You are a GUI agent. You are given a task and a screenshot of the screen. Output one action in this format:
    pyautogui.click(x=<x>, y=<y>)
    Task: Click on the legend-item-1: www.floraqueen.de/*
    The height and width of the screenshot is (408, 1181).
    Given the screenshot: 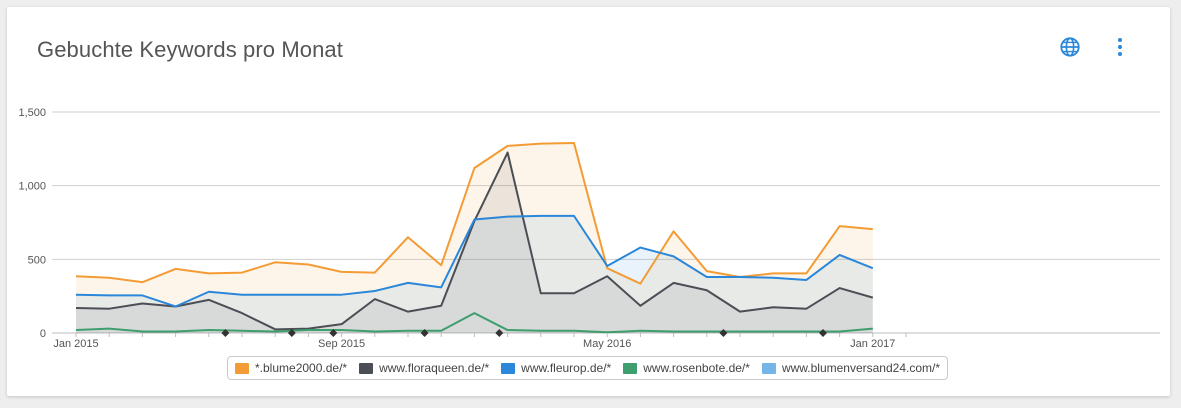 What is the action you would take?
    pyautogui.click(x=424, y=368)
    